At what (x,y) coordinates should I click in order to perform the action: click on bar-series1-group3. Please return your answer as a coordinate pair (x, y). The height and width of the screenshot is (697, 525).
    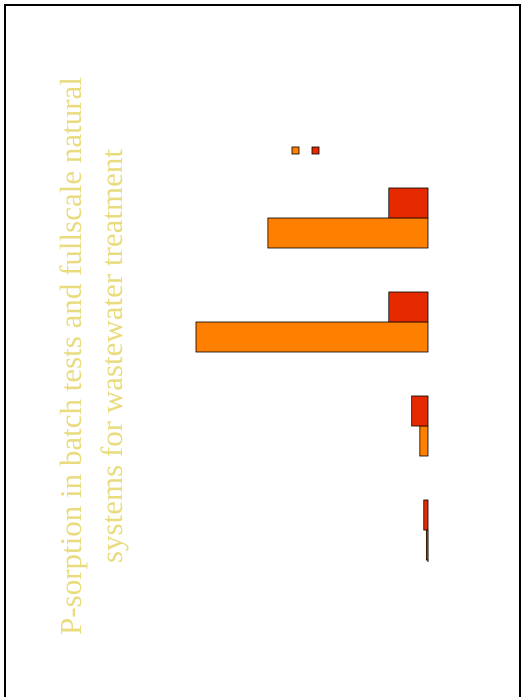
    Looking at the image, I should click on (312, 337).